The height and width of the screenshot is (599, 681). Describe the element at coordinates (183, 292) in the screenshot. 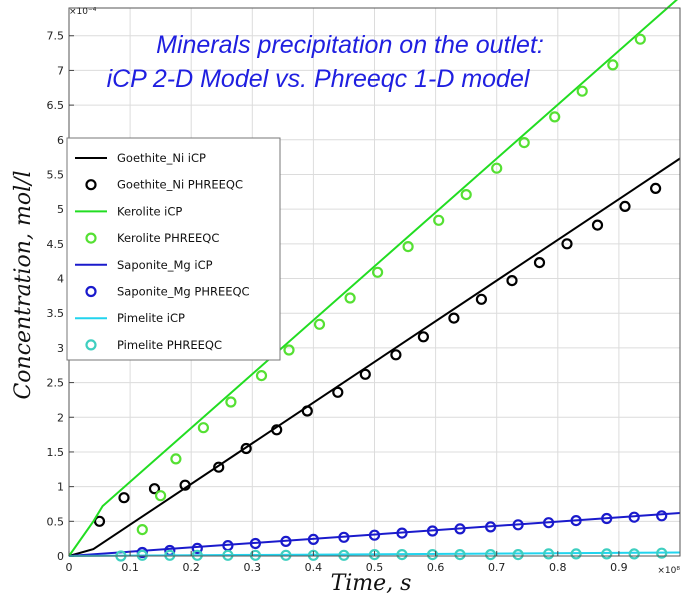

I see `legend-label-saponite-mg-phreeqc: Saponite_Mg PHREEQC` at that location.